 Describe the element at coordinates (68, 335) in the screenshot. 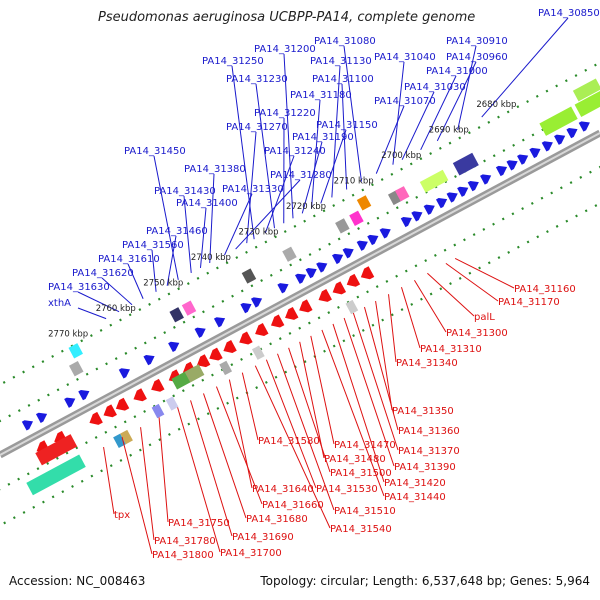

I see `kbp-tick-label: 2770 kbp` at that location.